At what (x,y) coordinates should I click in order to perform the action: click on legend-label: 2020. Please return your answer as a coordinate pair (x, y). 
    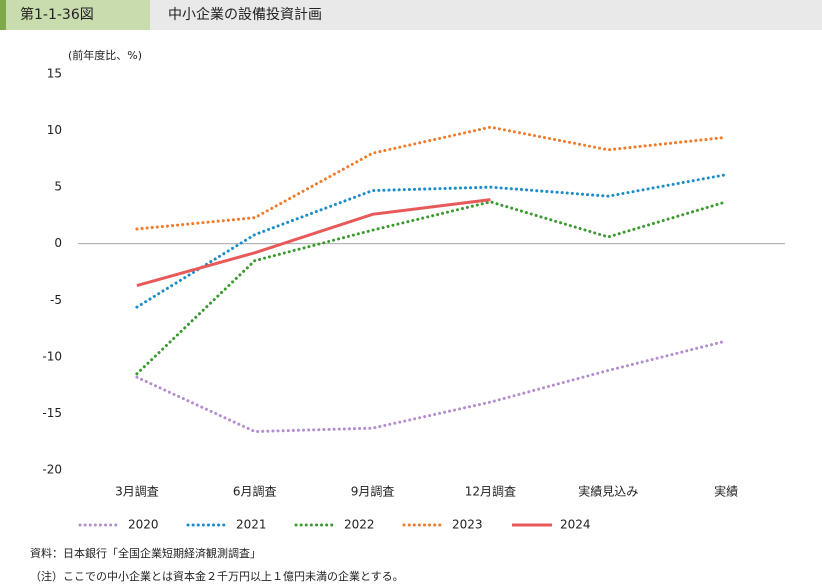
    Looking at the image, I should click on (143, 525).